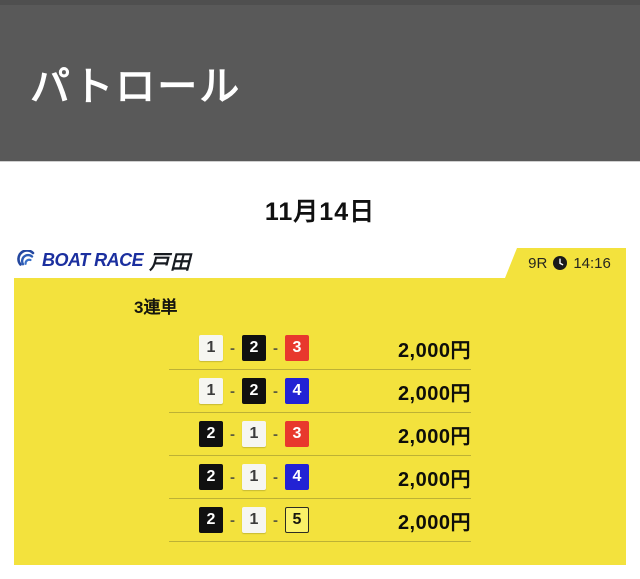 The height and width of the screenshot is (579, 640). What do you see at coordinates (320, 520) in the screenshot?
I see `bet-row: 2 - 1 - 5 2,000円` at bounding box center [320, 520].